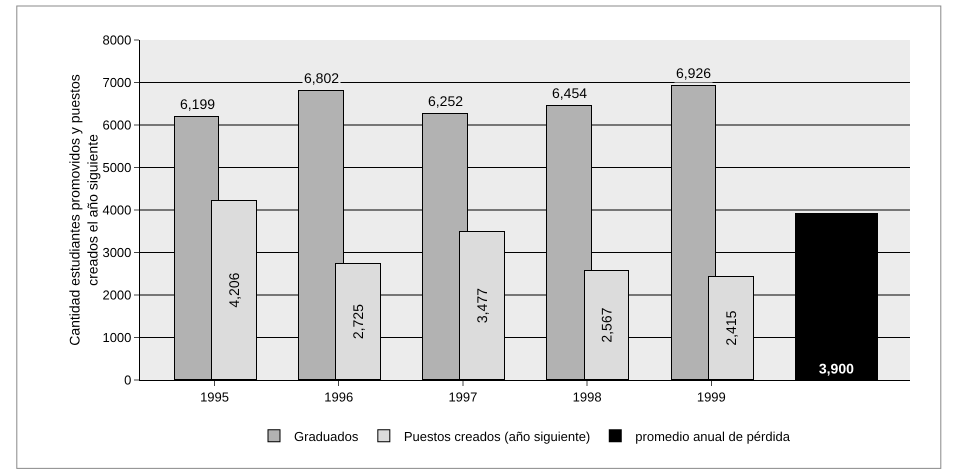  Describe the element at coordinates (83, 210) in the screenshot. I see `y-axis-title: Cantidad estudiantes promovidos y puestos creados el año siguiente` at that location.